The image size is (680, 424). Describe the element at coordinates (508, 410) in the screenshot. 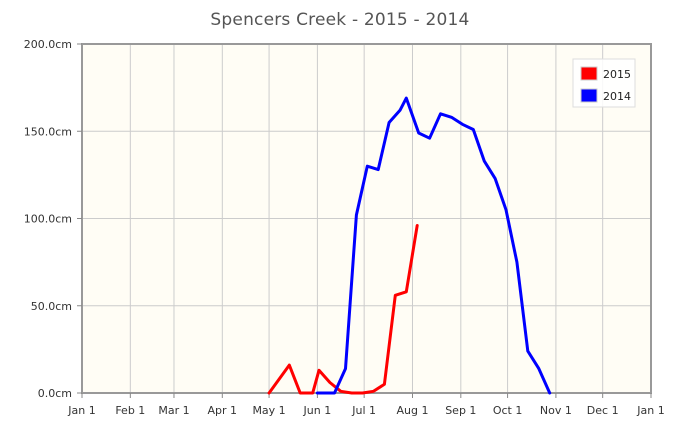

I see `x-tick-label: Oct 1` at that location.